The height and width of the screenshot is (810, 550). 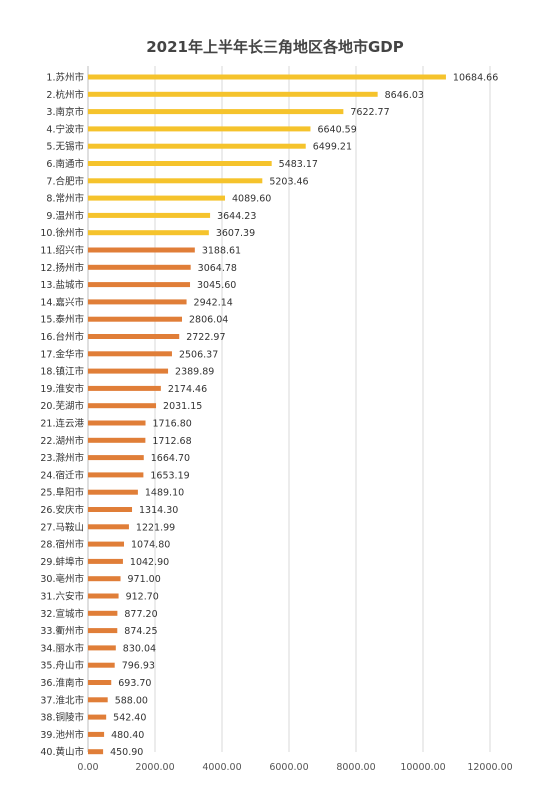 I want to click on category-label: 24.宿迁市, so click(x=62, y=475).